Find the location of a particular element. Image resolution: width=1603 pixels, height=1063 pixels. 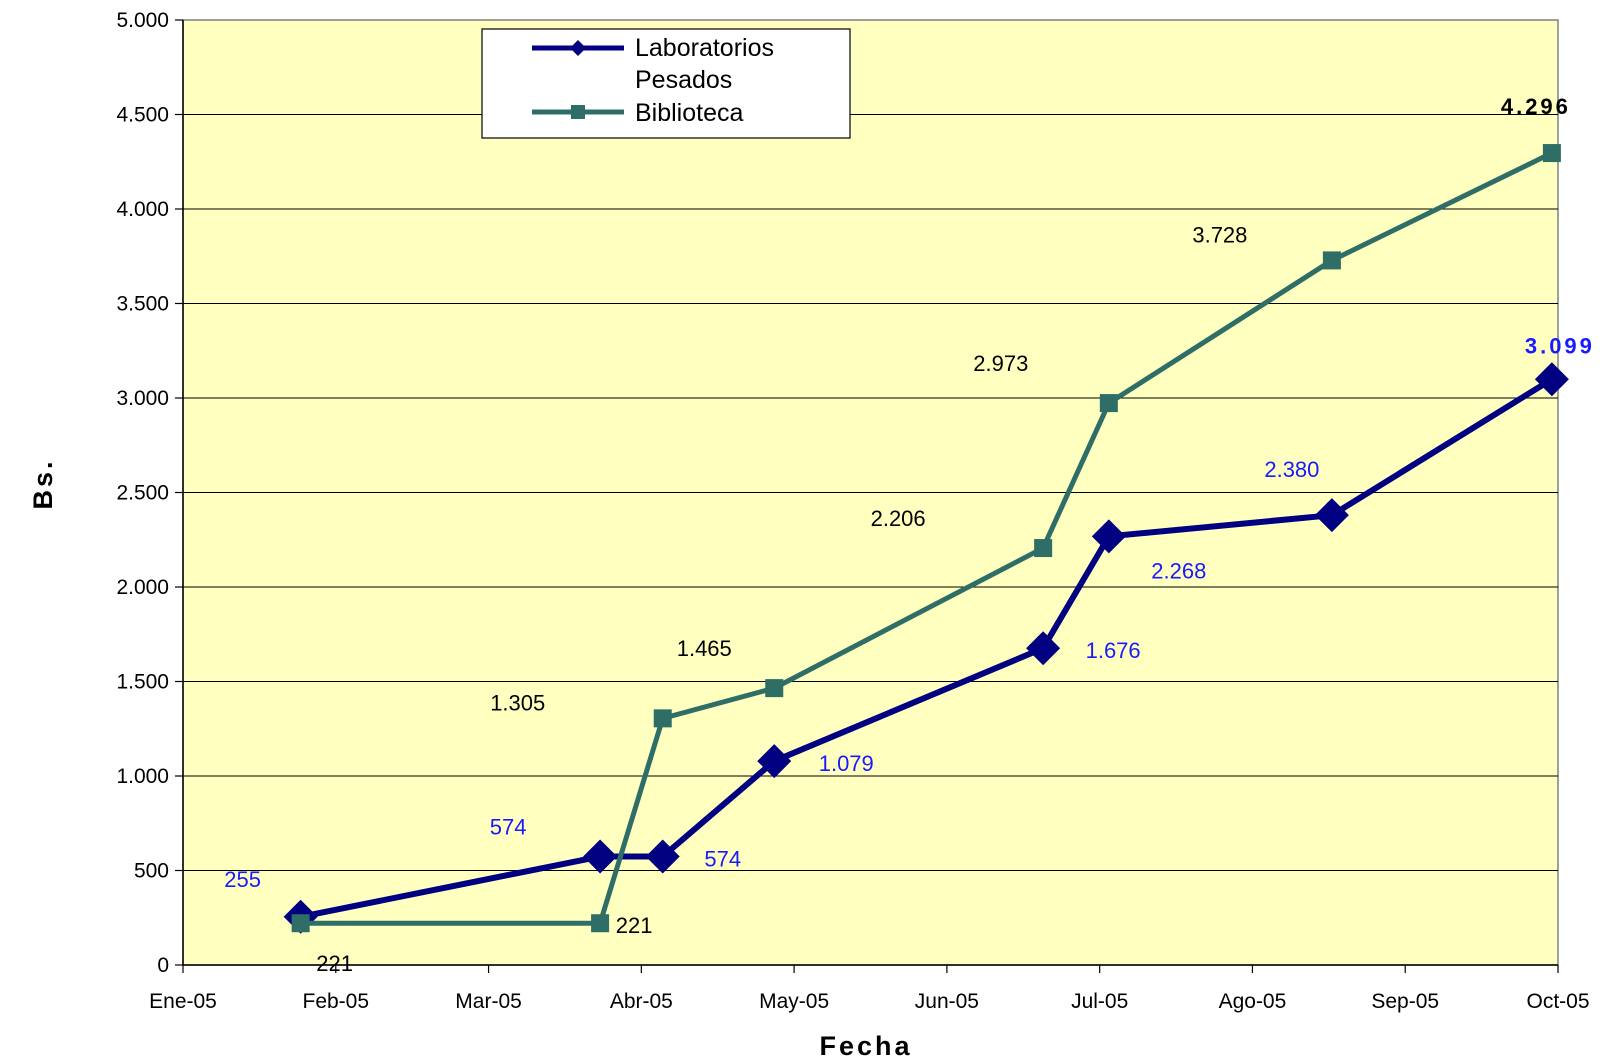

data-label: 1.465 is located at coordinates (704, 648).